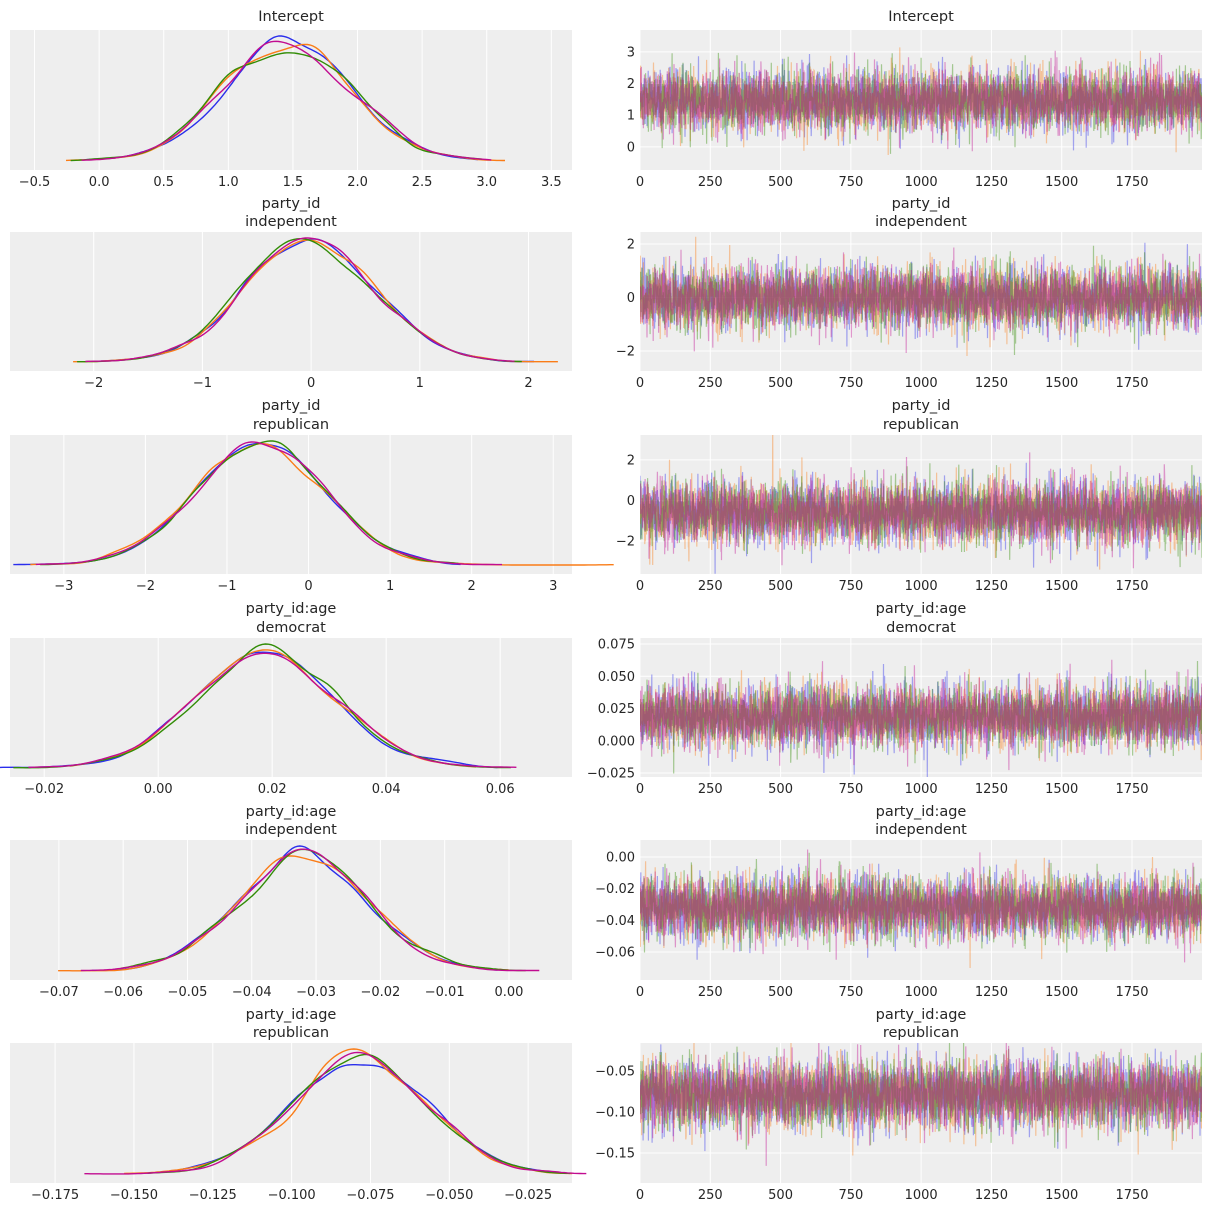  What do you see at coordinates (386, 789) in the screenshot?
I see `kde-x-tick-label: 0.04` at bounding box center [386, 789].